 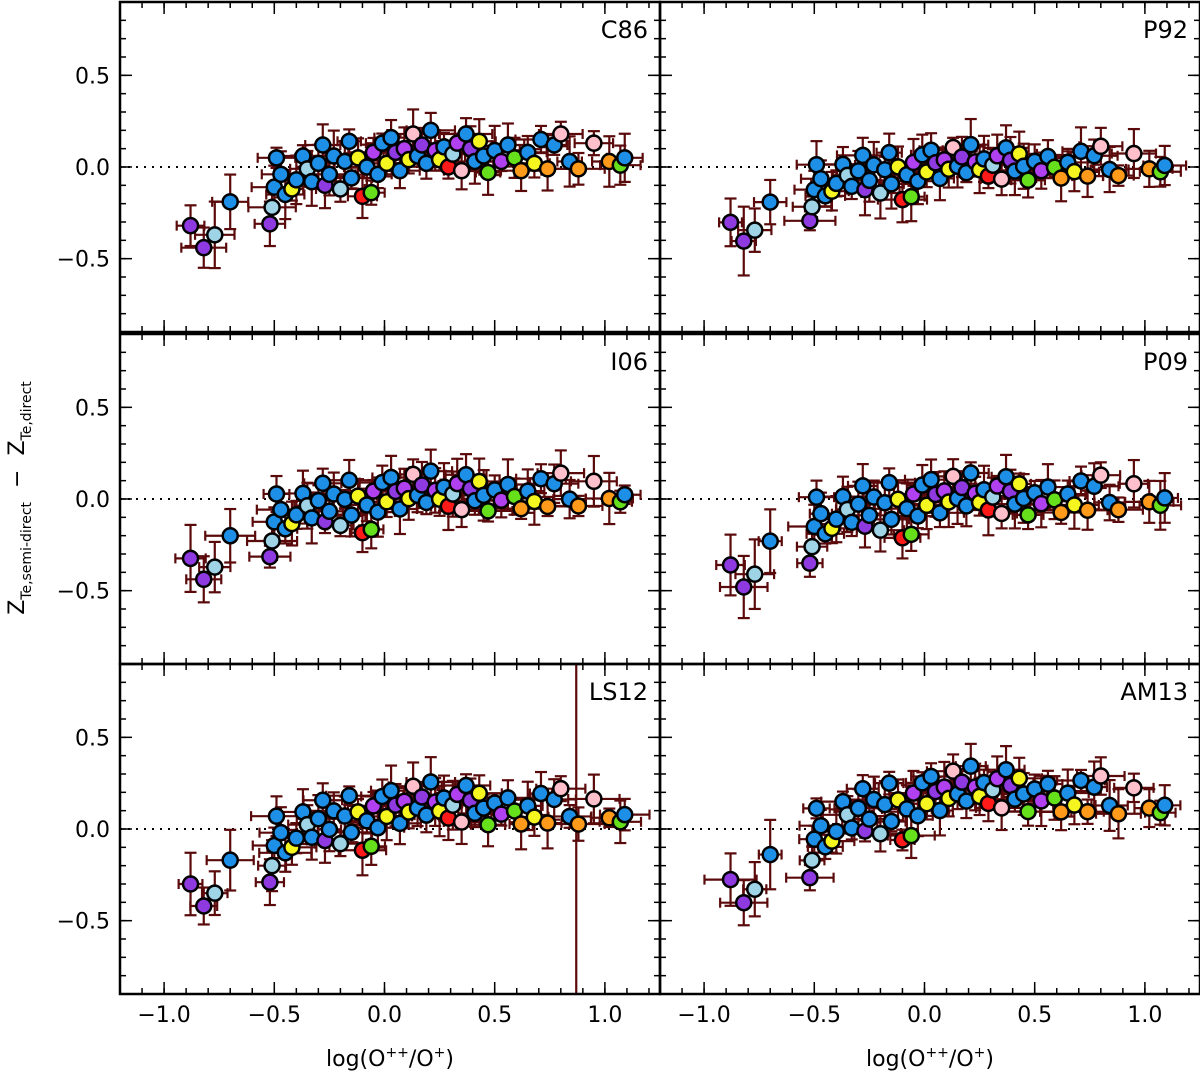 What do you see at coordinates (1154, 692) in the screenshot?
I see `panel-label: AM13` at bounding box center [1154, 692].